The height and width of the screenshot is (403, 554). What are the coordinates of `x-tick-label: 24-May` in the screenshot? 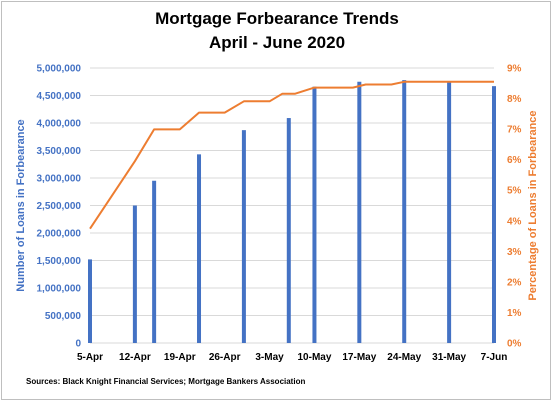 It's located at (404, 357).